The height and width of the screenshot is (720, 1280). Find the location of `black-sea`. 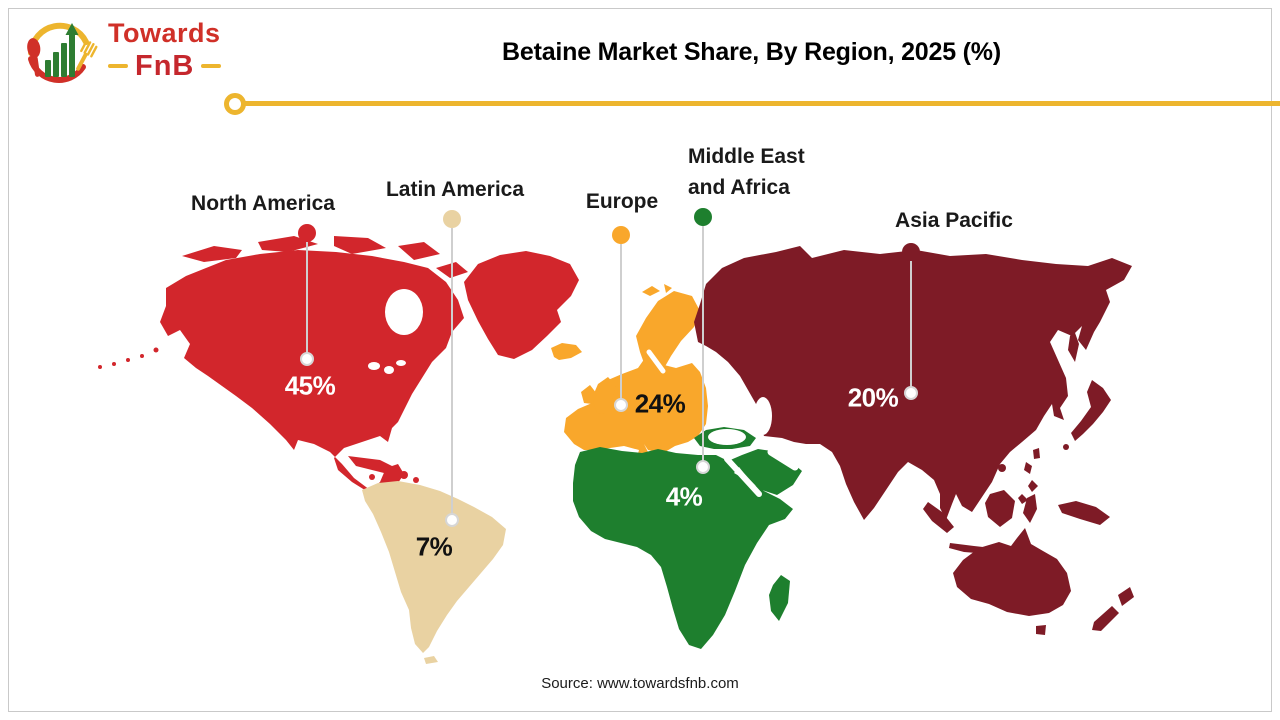

black-sea is located at coordinates (727, 437).